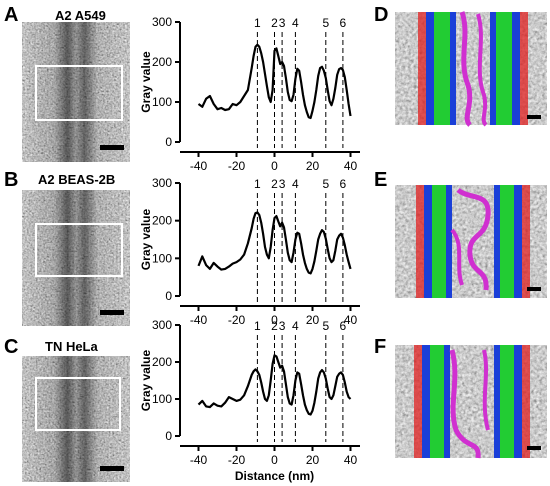 This screenshot has width=550, height=486. I want to click on panel-title-a: A2 A549, so click(80, 15).